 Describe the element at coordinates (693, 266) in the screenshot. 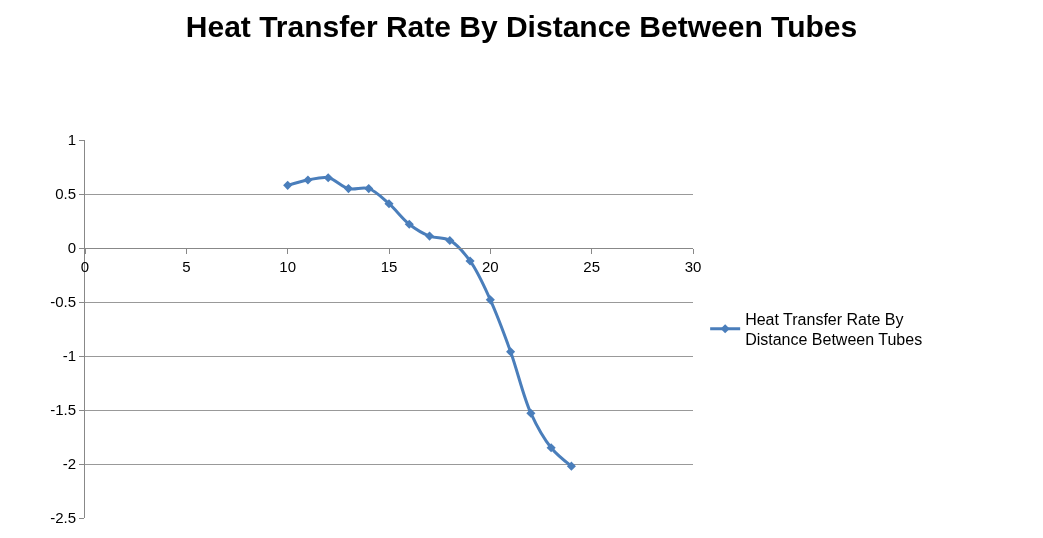

I see `x-tick-label: 30` at that location.